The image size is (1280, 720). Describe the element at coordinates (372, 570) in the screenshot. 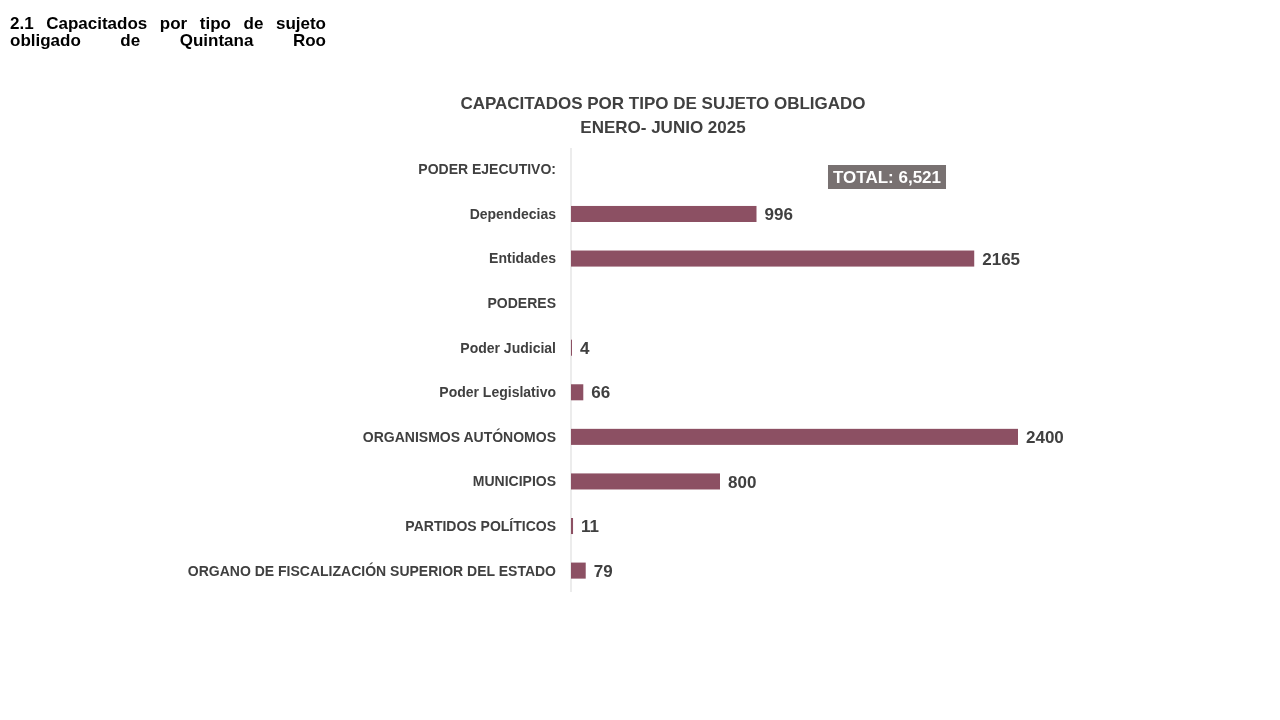

I see `y-tick-label: ORGANO DE FISCALIZACIÓN SUPERIOR DEL ESTADO` at that location.